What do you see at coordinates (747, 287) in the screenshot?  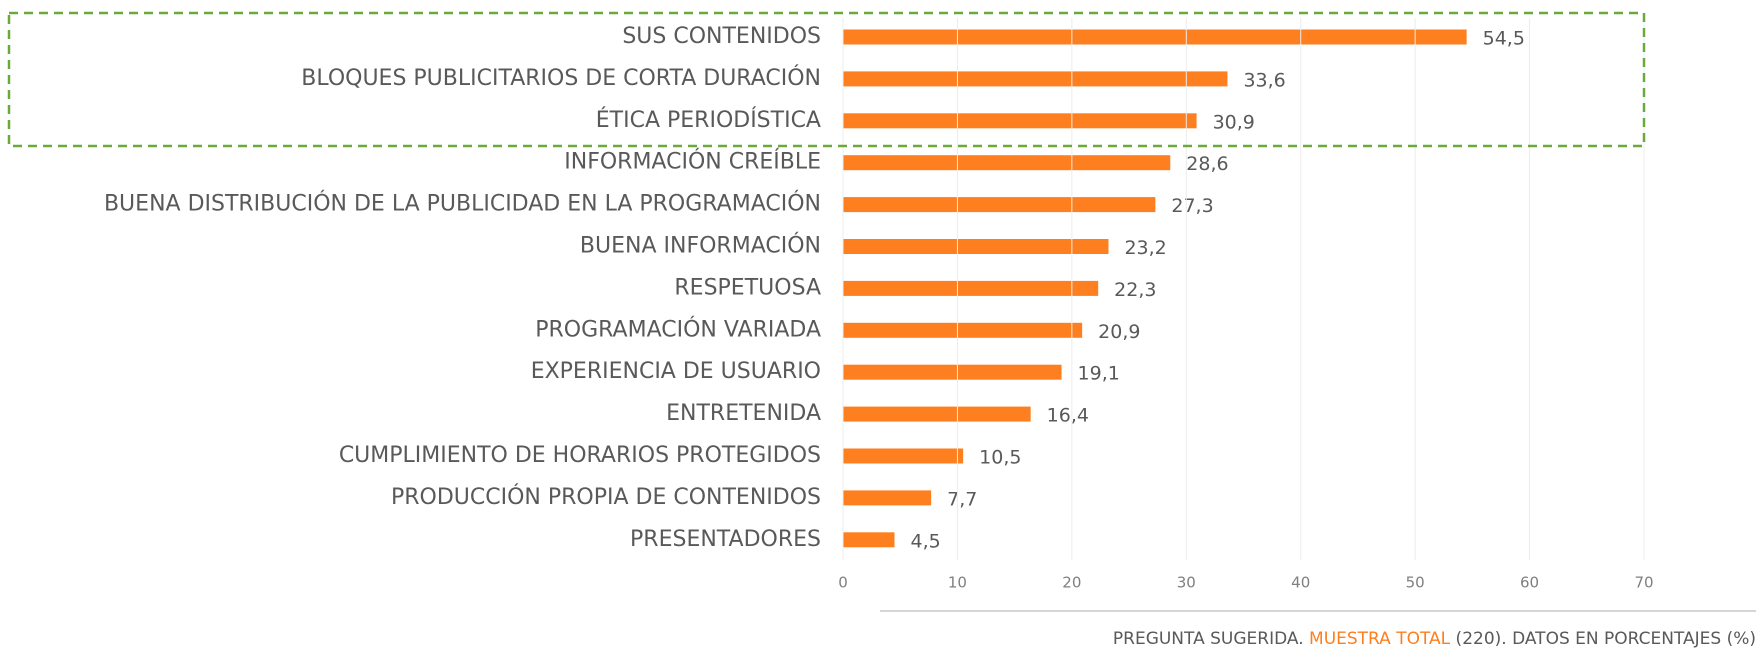 I see `category-label: RESPETUOSA` at bounding box center [747, 287].